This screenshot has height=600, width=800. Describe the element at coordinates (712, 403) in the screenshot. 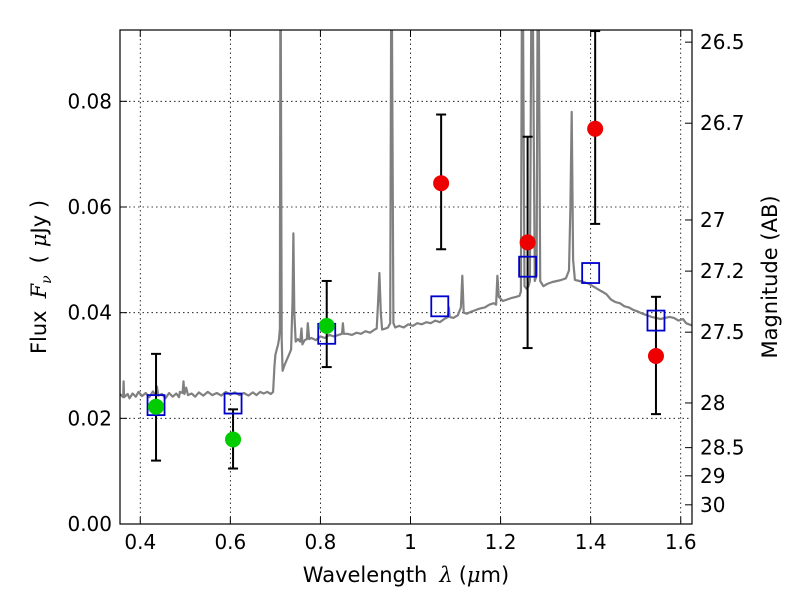

I see `right-tick-label: 28` at that location.